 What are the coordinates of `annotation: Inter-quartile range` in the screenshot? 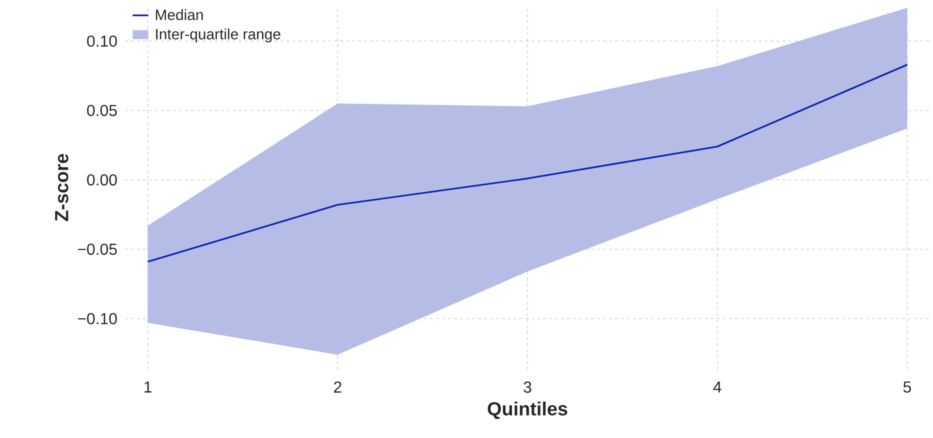 It's located at (218, 35).